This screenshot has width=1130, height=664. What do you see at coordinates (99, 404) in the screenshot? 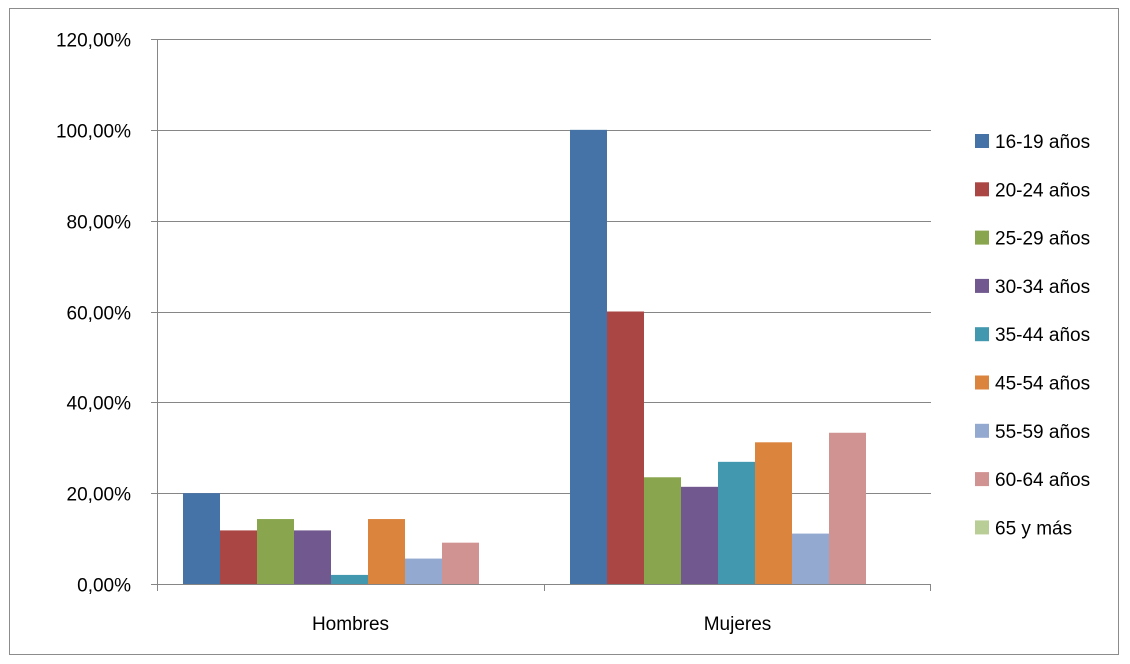
I see `y-tick-label: 40,00%` at bounding box center [99, 404].